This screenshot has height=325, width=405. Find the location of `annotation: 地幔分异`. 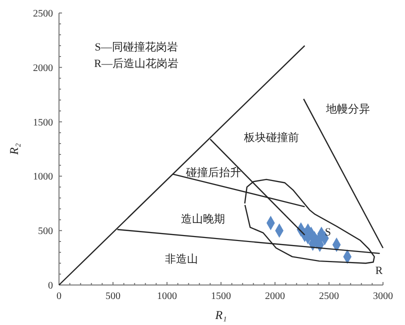

annotation: 地幔分异 is located at coordinates (347, 109).